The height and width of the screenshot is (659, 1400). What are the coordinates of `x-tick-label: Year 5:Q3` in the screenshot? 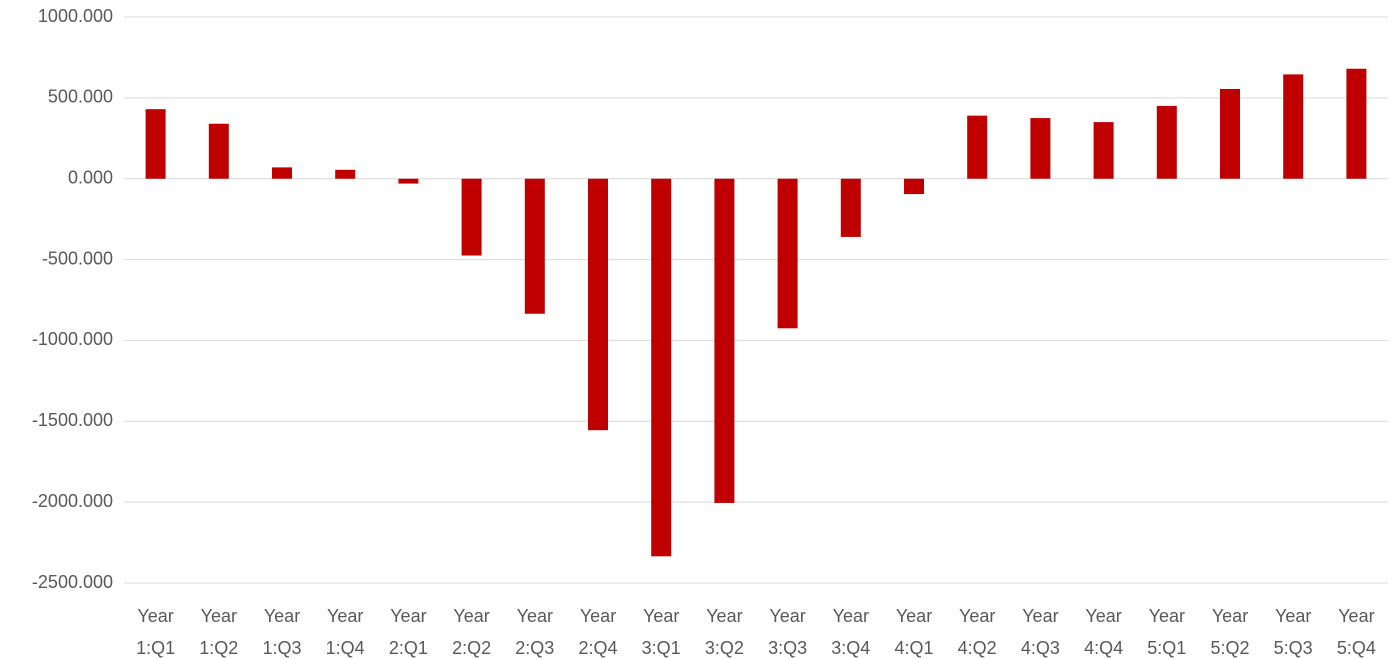 It's located at (1293, 632).